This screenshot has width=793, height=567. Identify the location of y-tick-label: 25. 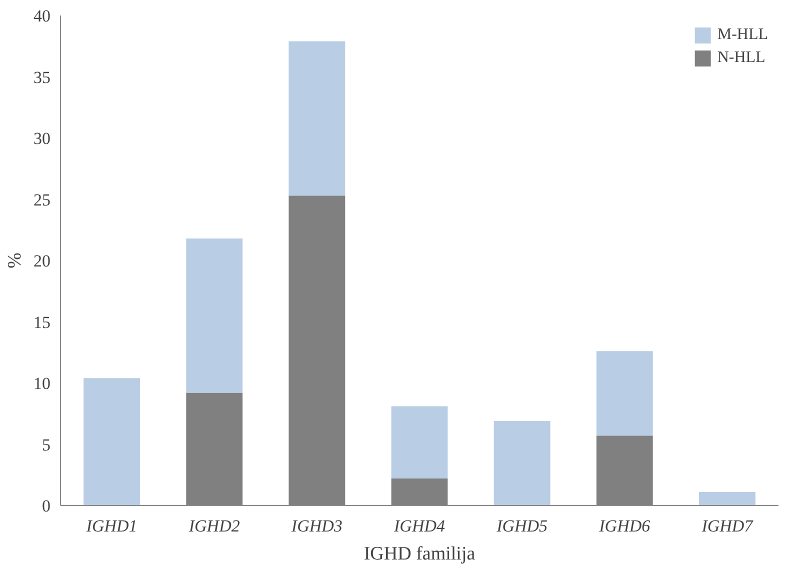
(42, 200).